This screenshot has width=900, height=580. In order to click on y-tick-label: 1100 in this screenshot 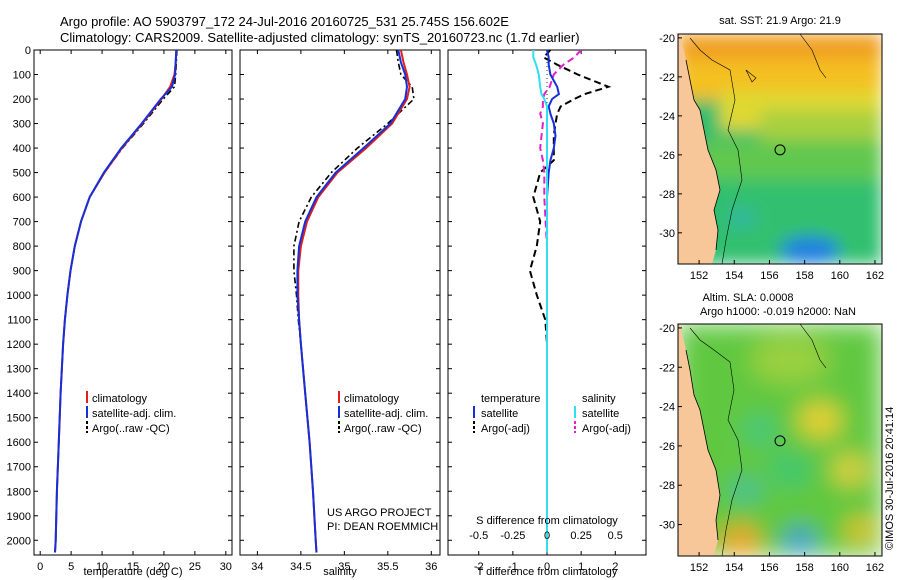, I will do `click(19, 321)`.